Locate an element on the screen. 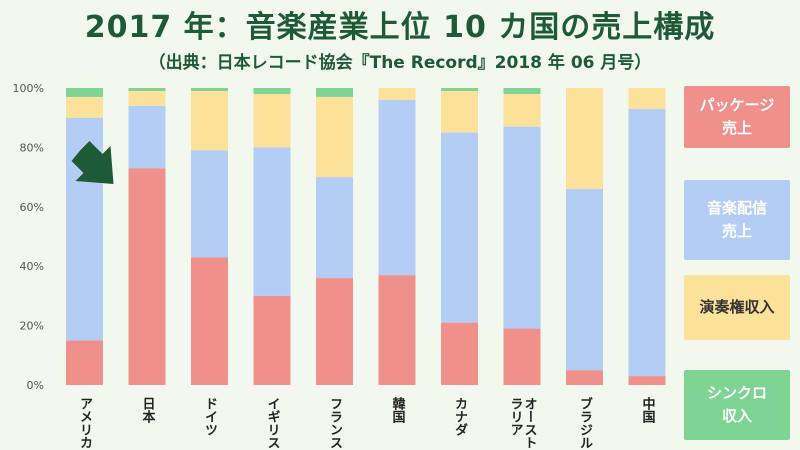 The height and width of the screenshot is (450, 800). arrow-annotation is located at coordinates (92, 162).